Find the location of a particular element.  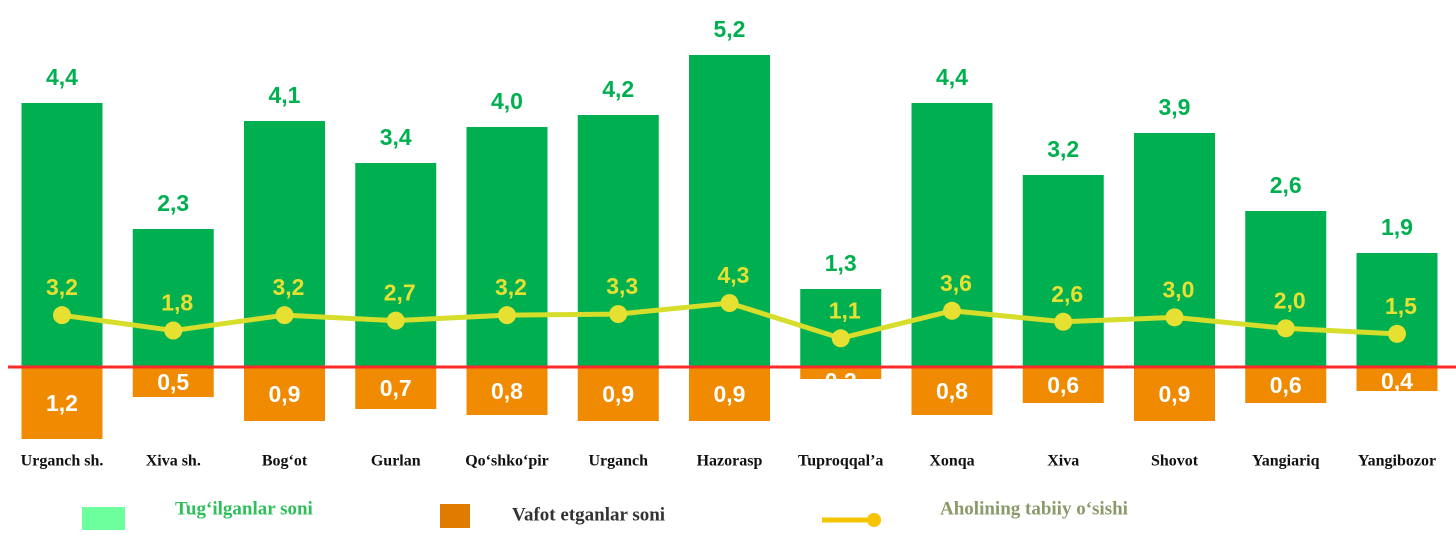

data-label: 1,9 is located at coordinates (1397, 227).